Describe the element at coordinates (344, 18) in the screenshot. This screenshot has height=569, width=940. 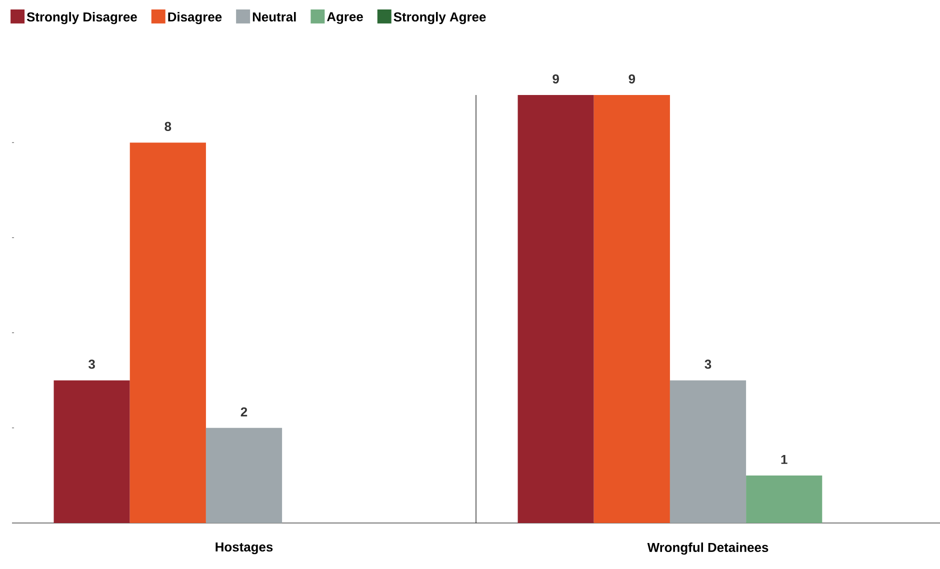
I see `legend-label: Agree` at that location.